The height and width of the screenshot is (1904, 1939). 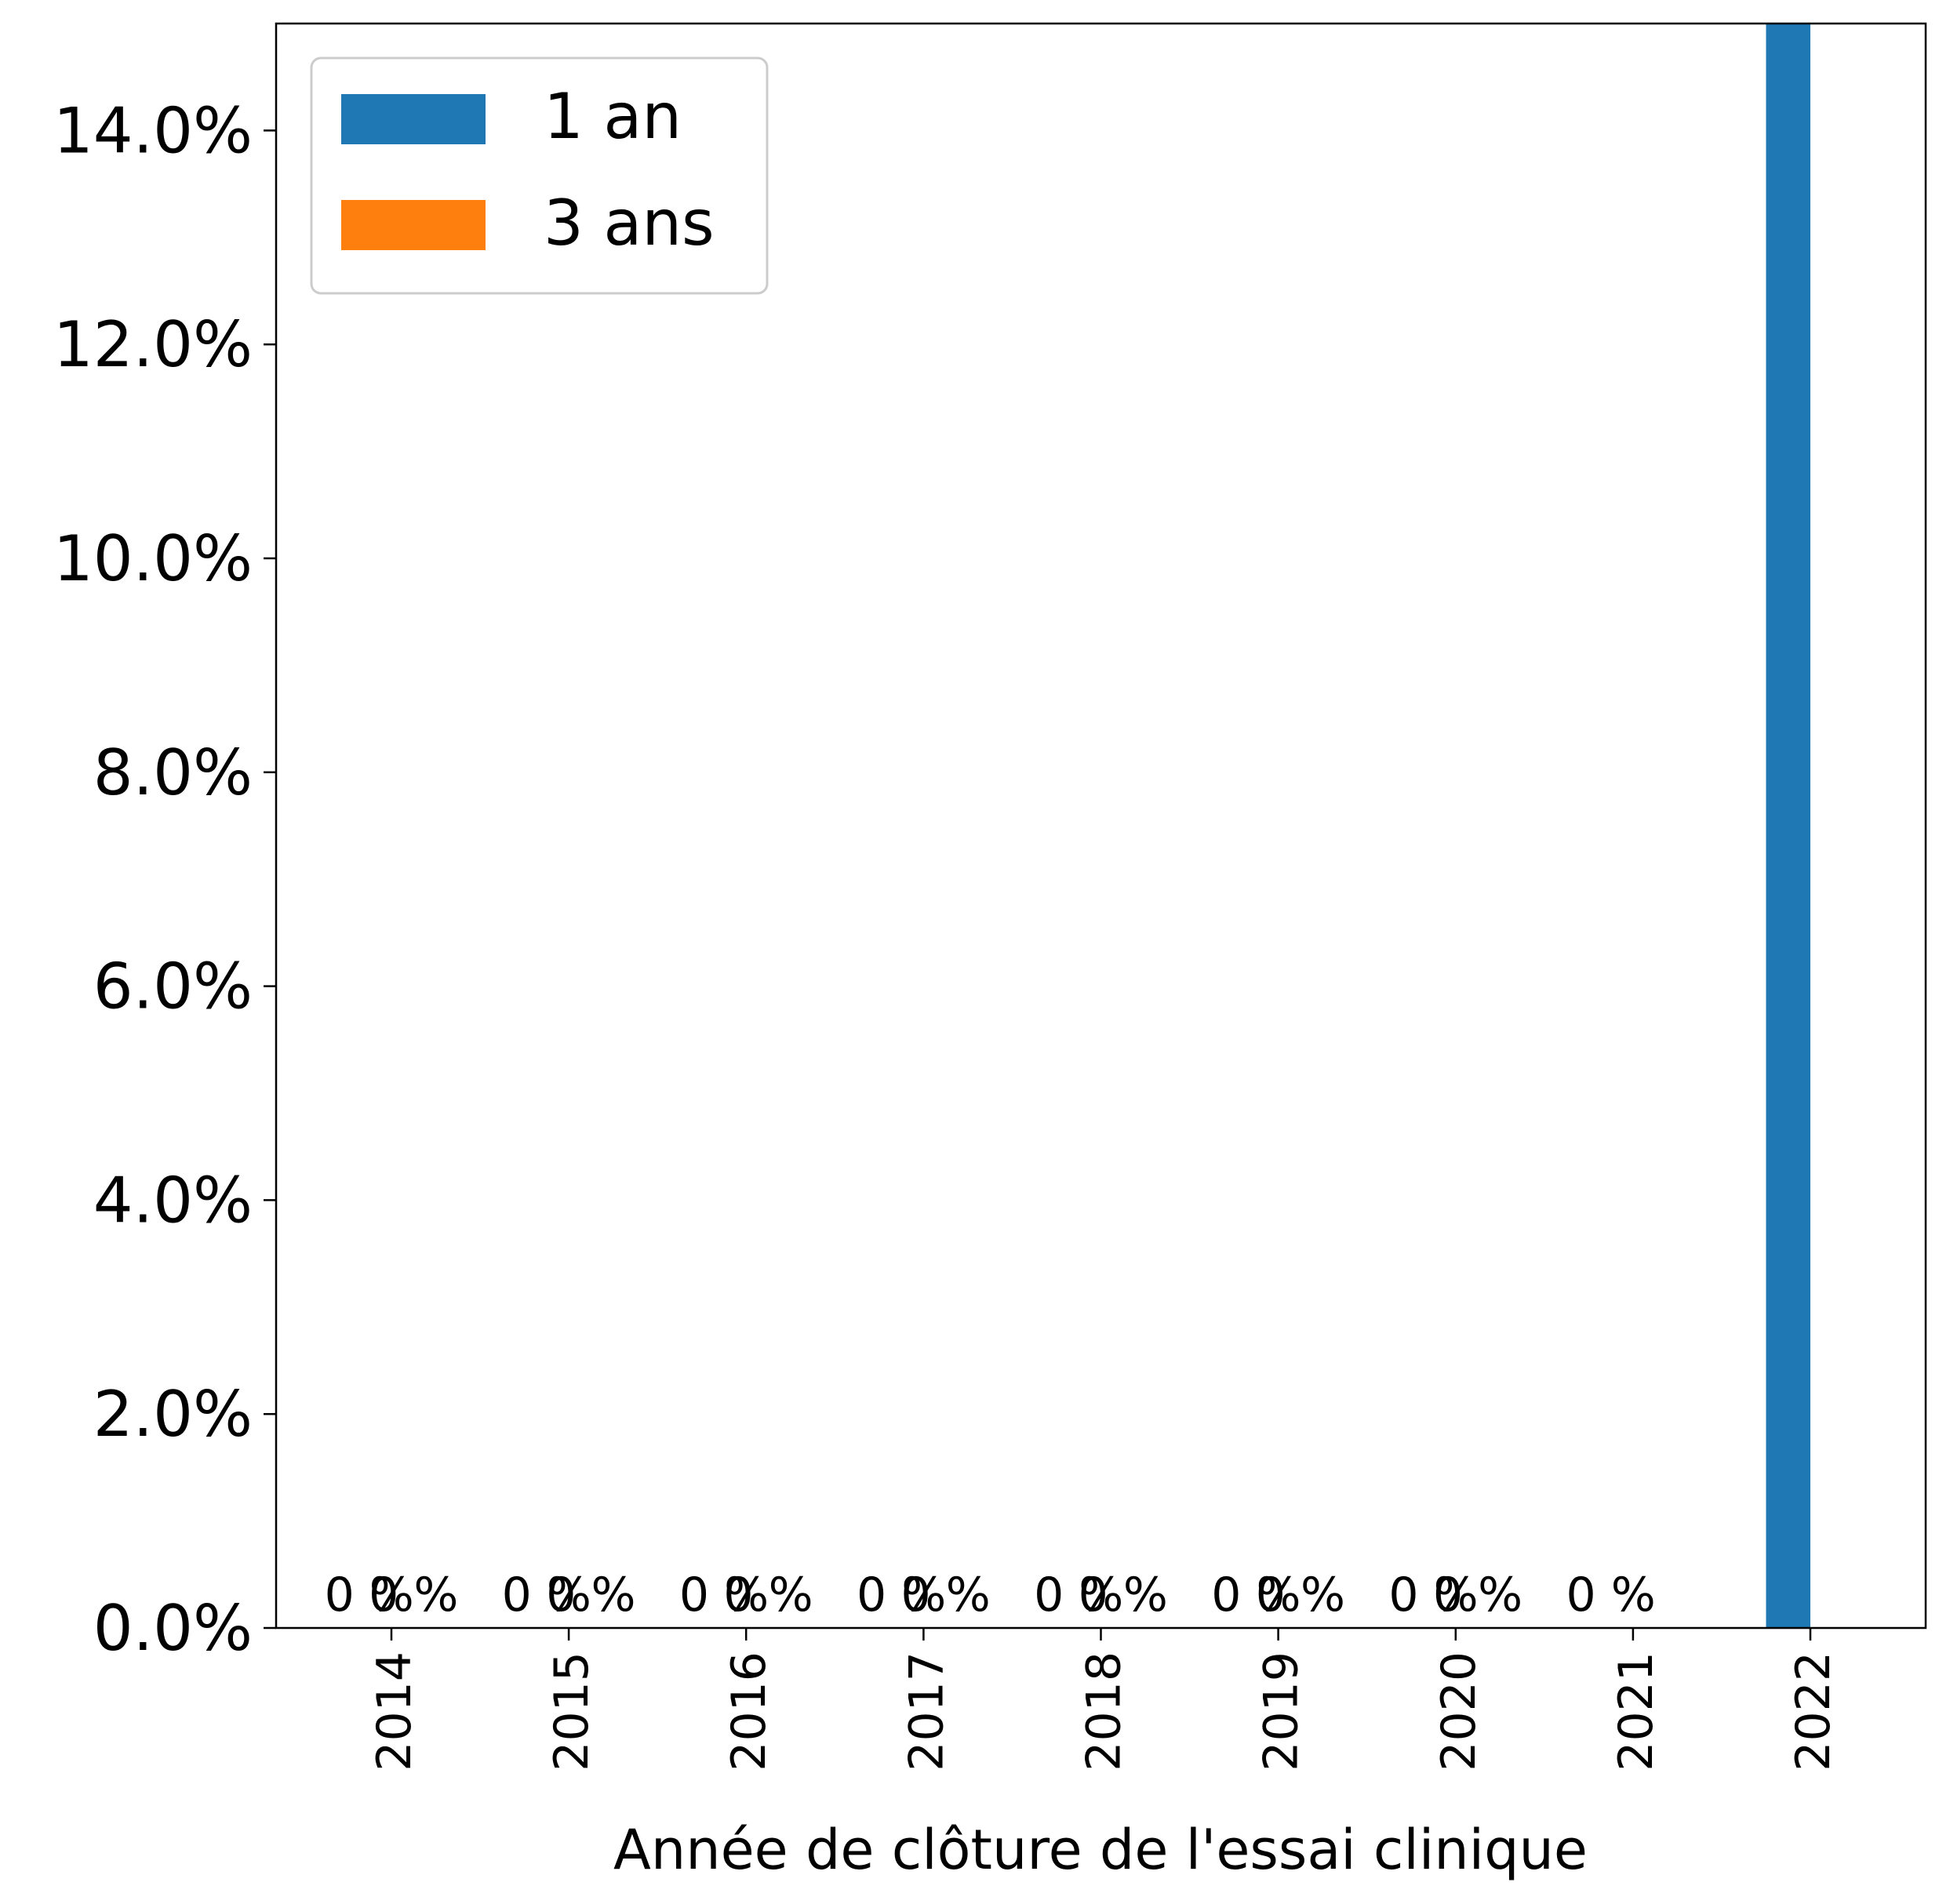 What do you see at coordinates (926, 1711) in the screenshot?
I see `x-tick-label: 2017` at bounding box center [926, 1711].